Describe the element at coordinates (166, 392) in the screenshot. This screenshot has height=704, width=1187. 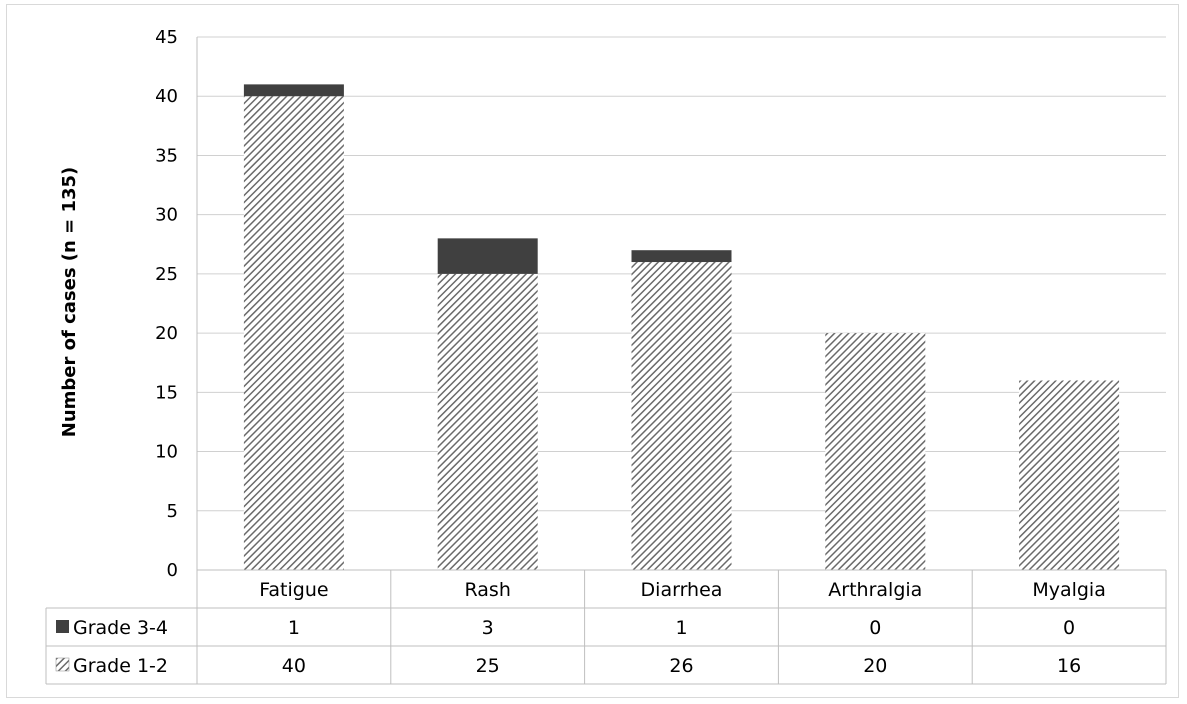
I see `y-tick-label: 15` at that location.